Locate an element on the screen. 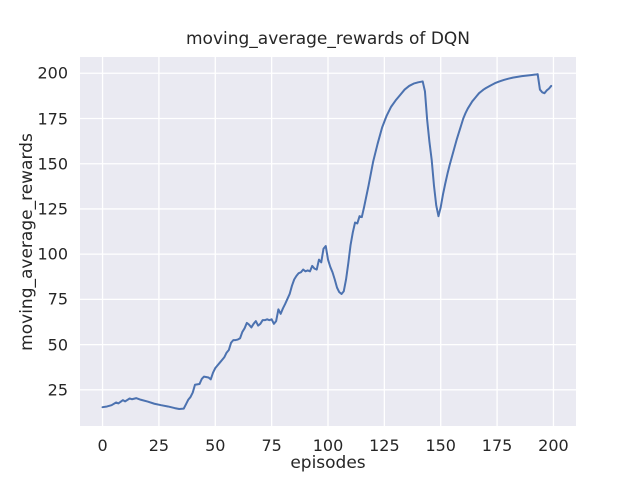 The image size is (640, 480). y-axis-ticks: 25 50 75 100 125 150 175 200 is located at coordinates (34, 240).